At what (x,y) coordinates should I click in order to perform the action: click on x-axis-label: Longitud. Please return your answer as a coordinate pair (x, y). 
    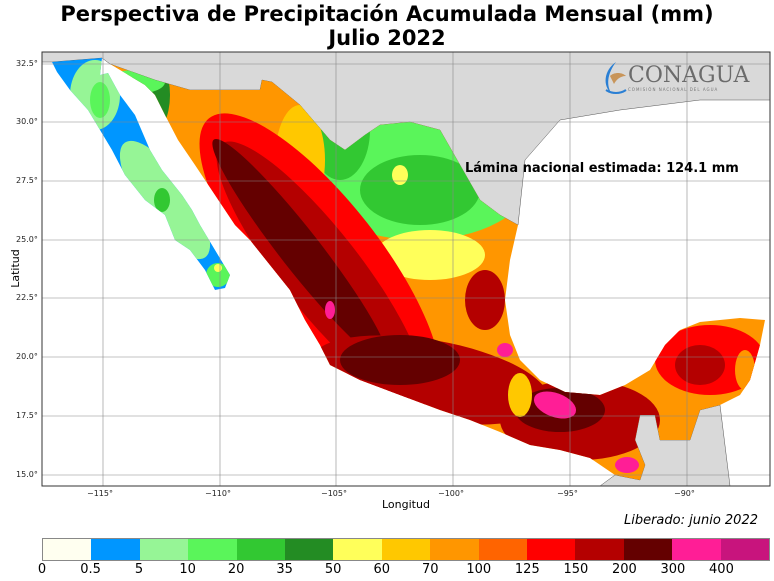
    Looking at the image, I should click on (406, 504).